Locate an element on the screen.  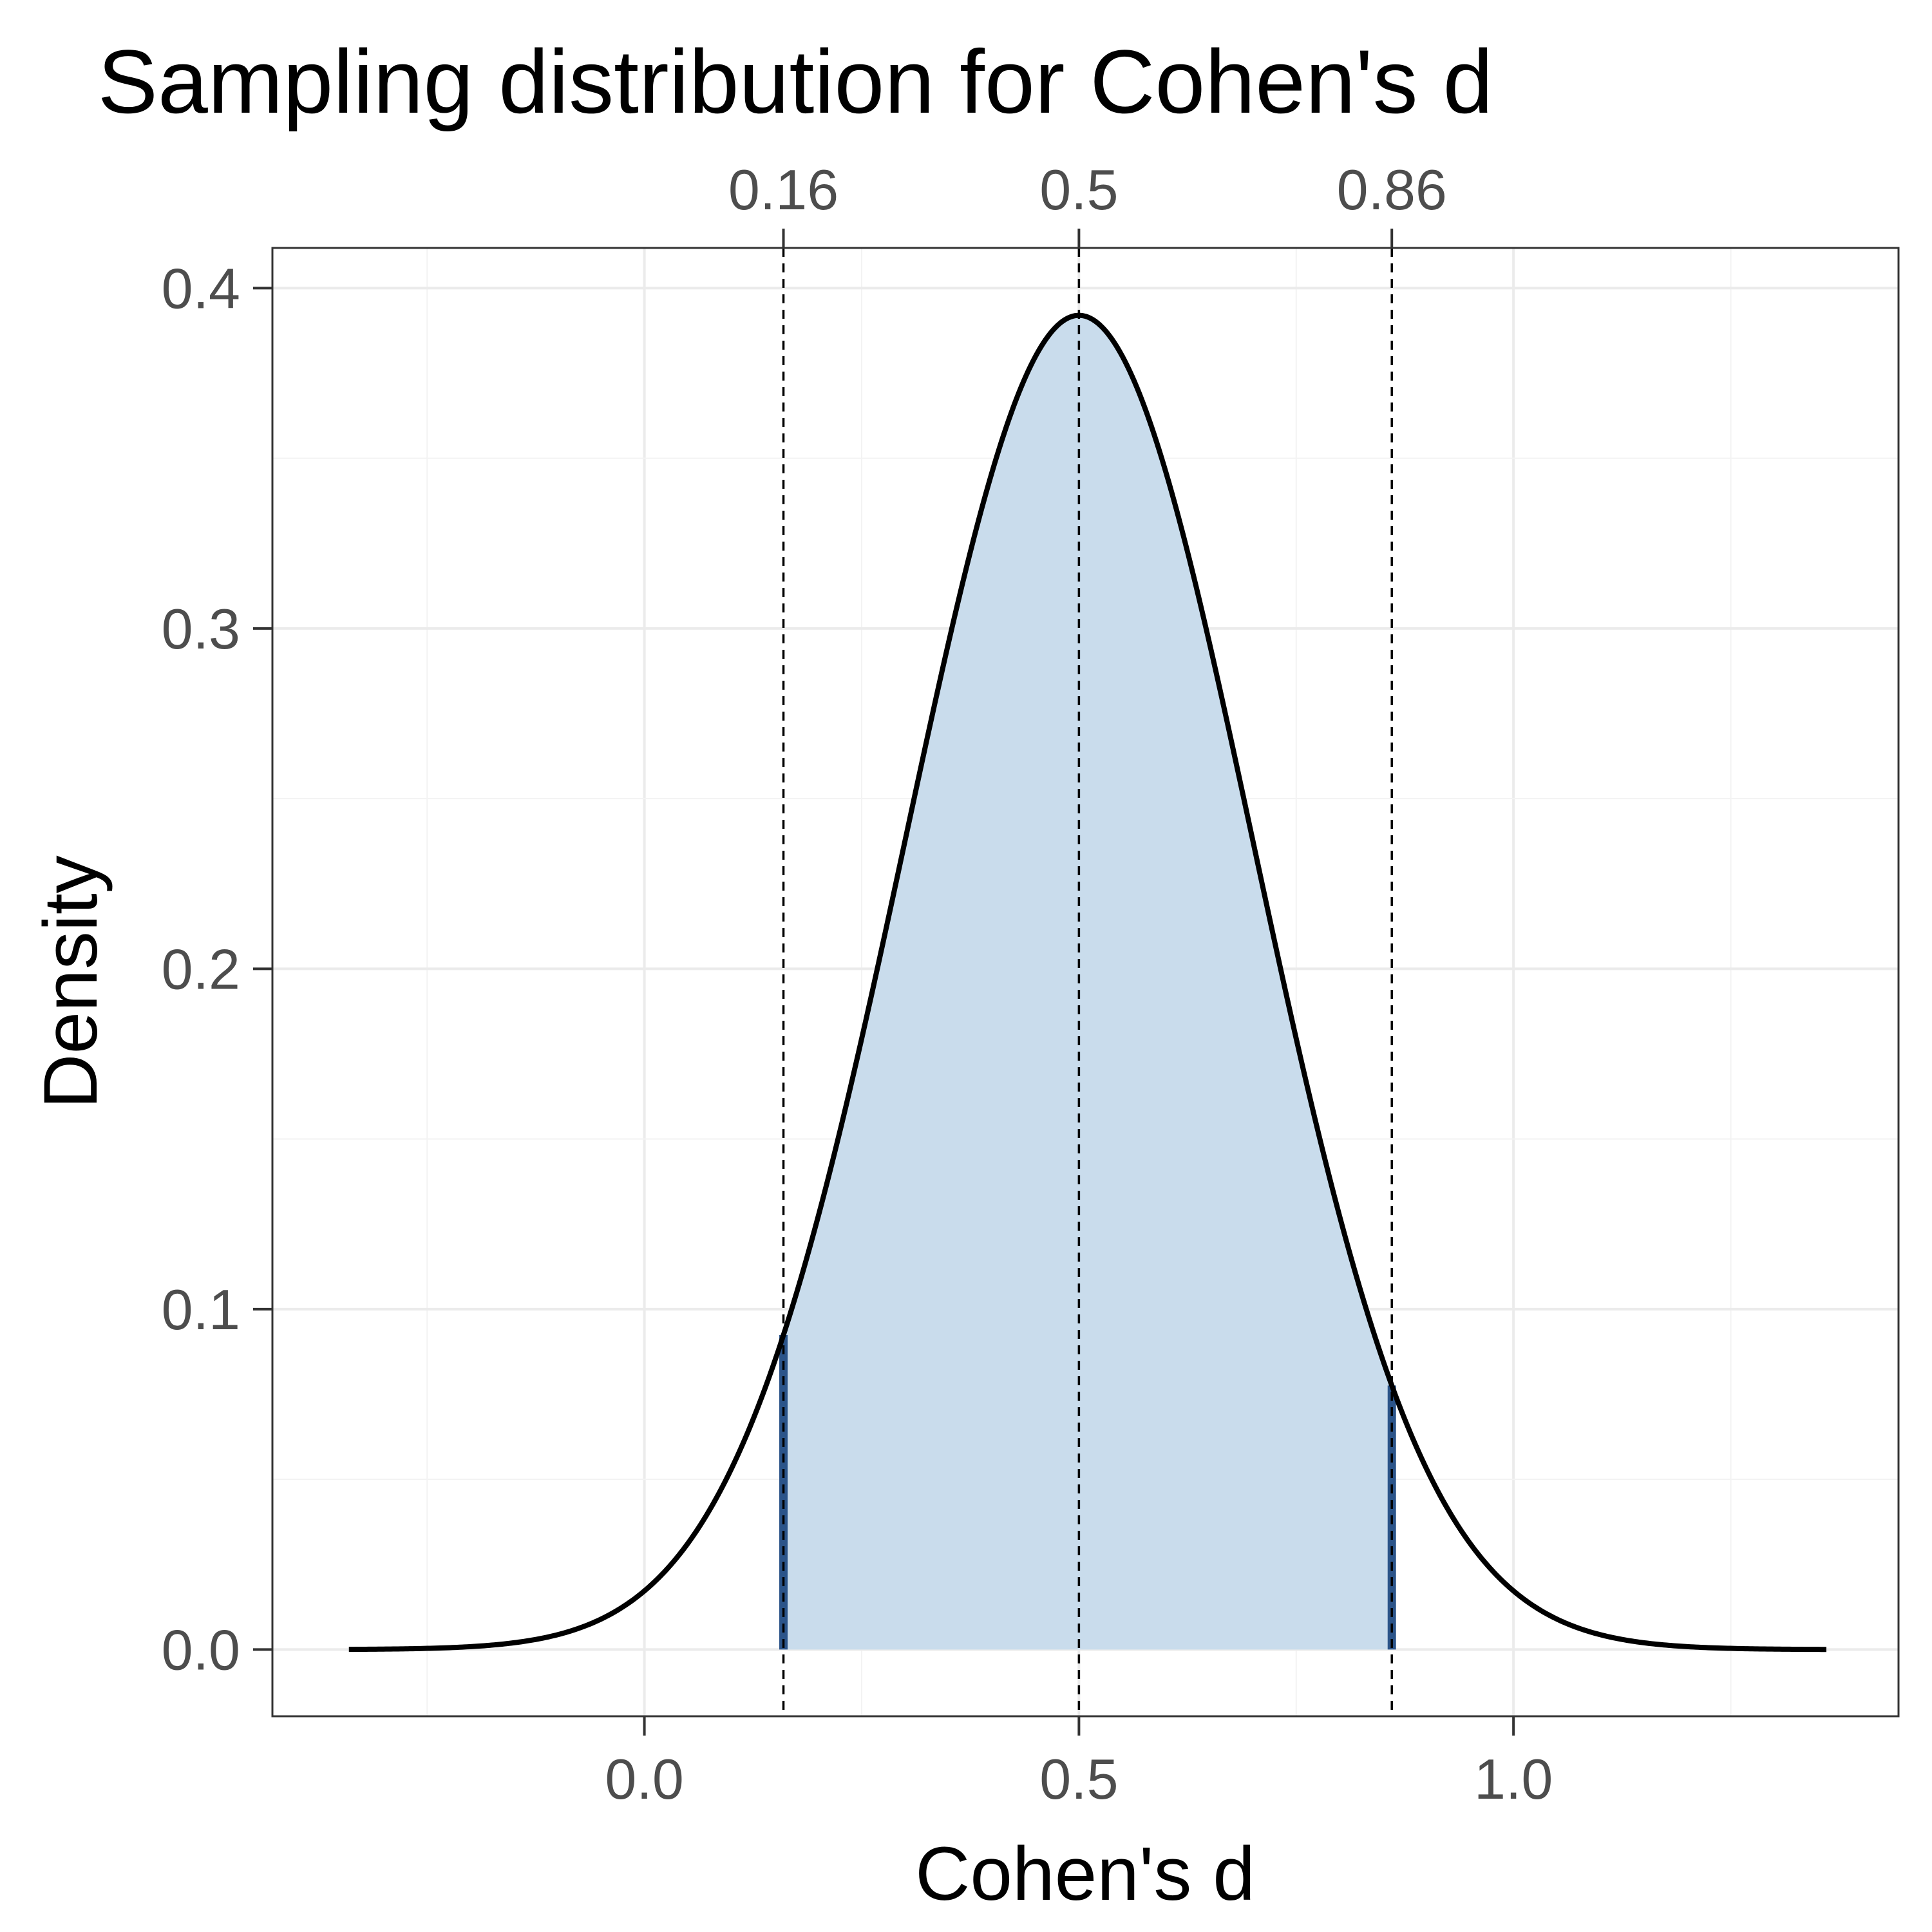
y-axis-tick-label: 0.4 is located at coordinates (201, 288).